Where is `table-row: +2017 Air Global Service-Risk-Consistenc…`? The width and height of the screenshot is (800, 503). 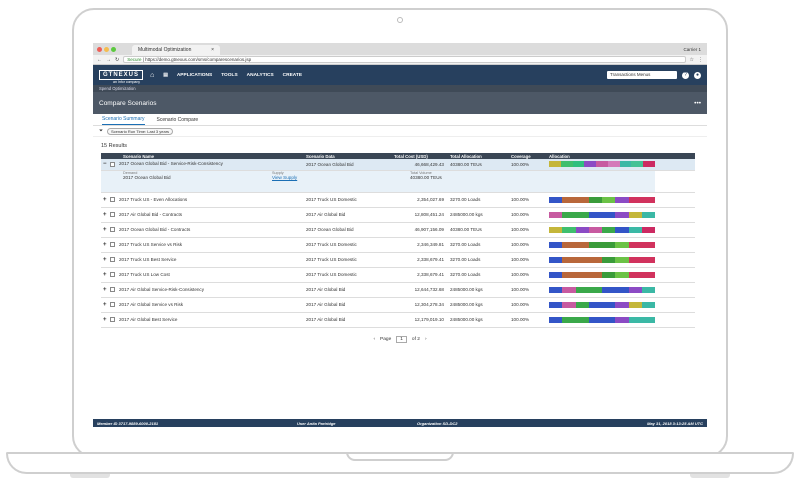
table-row: +2017 Air Global Service-Risk-Consistenc… is located at coordinates (398, 290).